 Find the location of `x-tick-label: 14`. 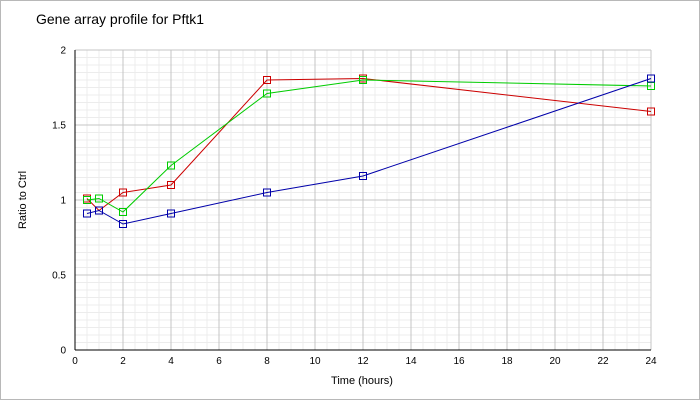

x-tick-label: 14 is located at coordinates (411, 361).